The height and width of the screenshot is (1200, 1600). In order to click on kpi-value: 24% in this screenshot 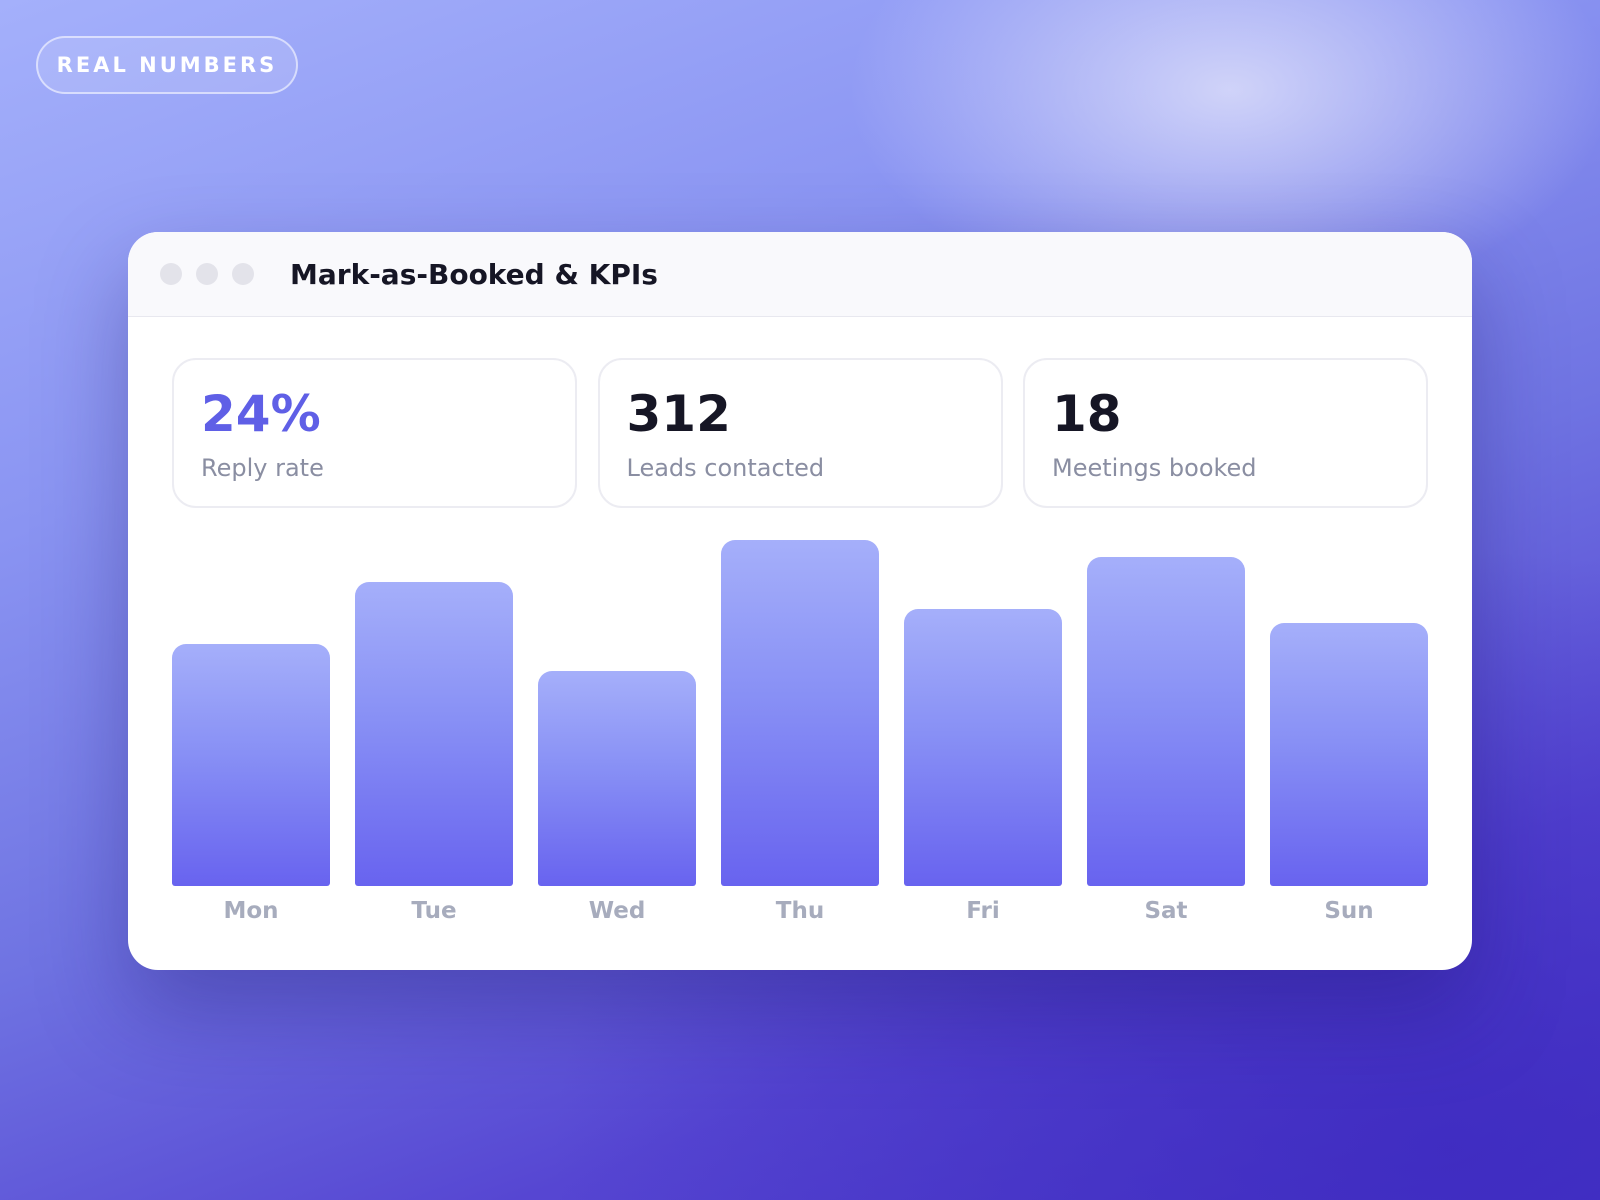, I will do `click(261, 414)`.